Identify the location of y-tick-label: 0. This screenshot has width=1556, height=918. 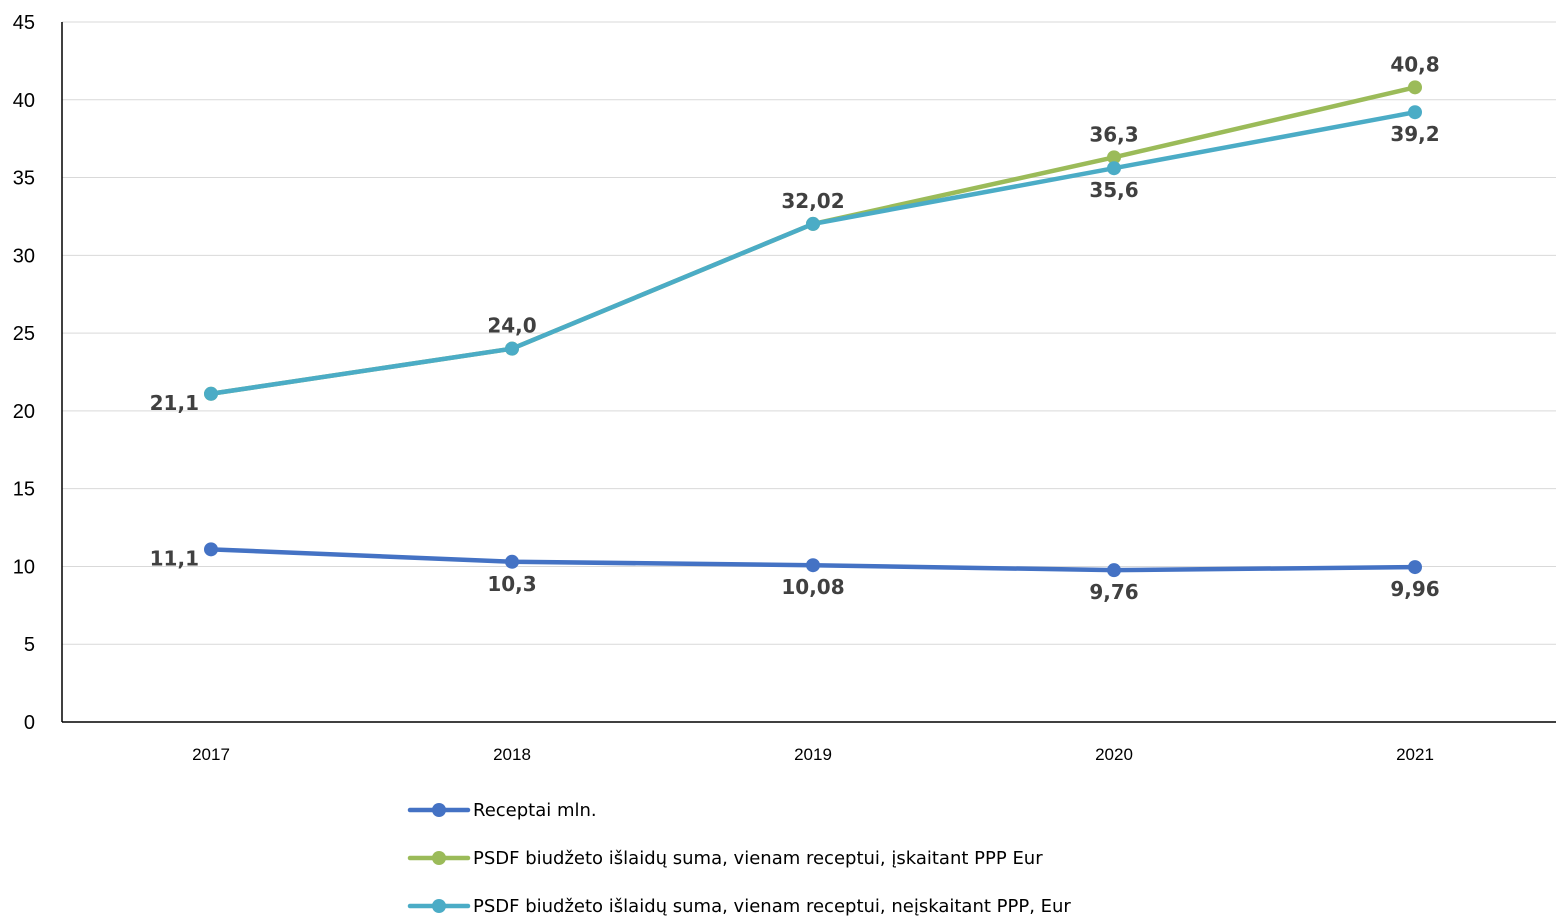
(29, 723).